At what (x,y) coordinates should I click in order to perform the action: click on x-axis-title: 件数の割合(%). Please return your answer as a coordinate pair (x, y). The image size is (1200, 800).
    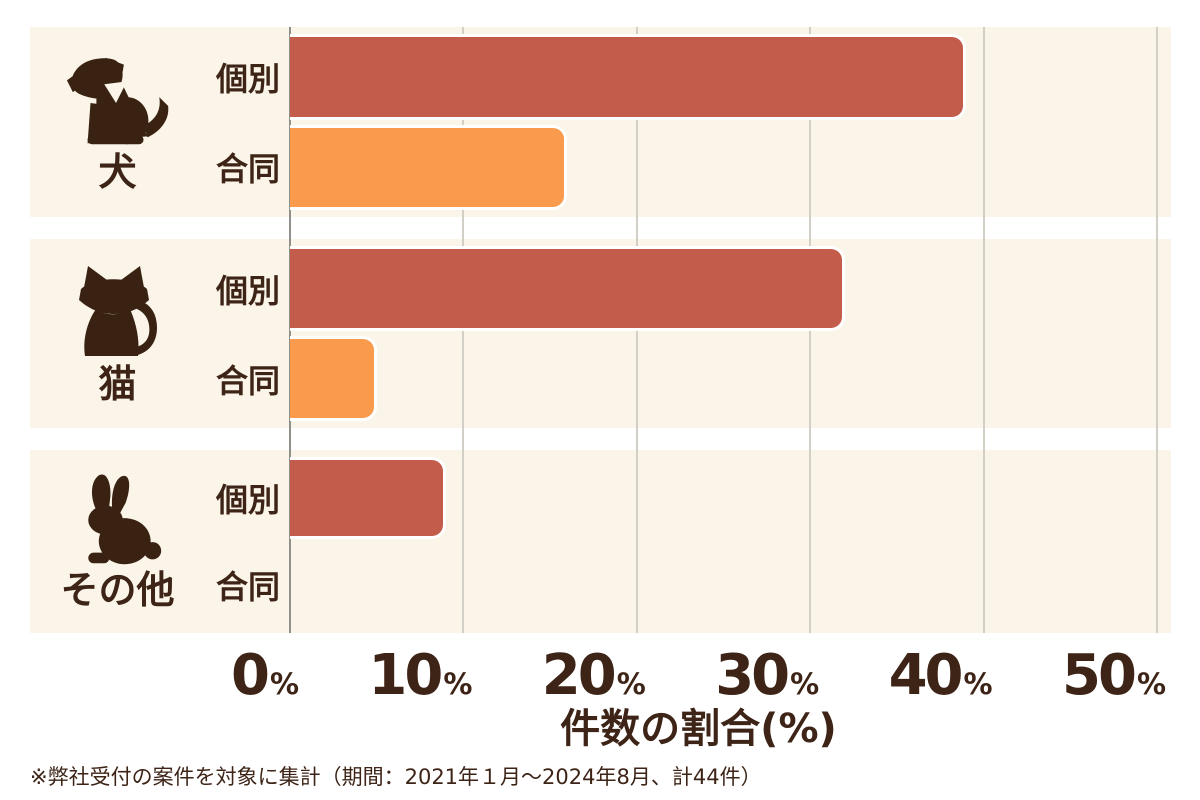
    Looking at the image, I should click on (698, 729).